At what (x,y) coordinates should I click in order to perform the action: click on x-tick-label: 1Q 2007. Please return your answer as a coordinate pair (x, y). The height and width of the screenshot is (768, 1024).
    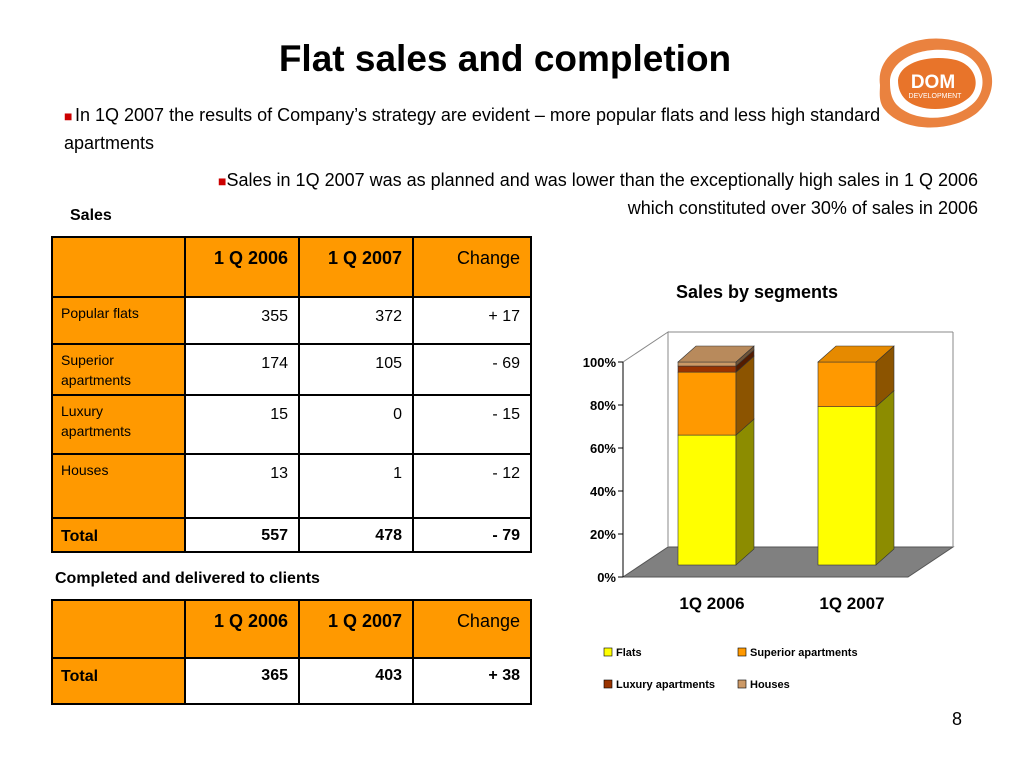
    Looking at the image, I should click on (851, 603).